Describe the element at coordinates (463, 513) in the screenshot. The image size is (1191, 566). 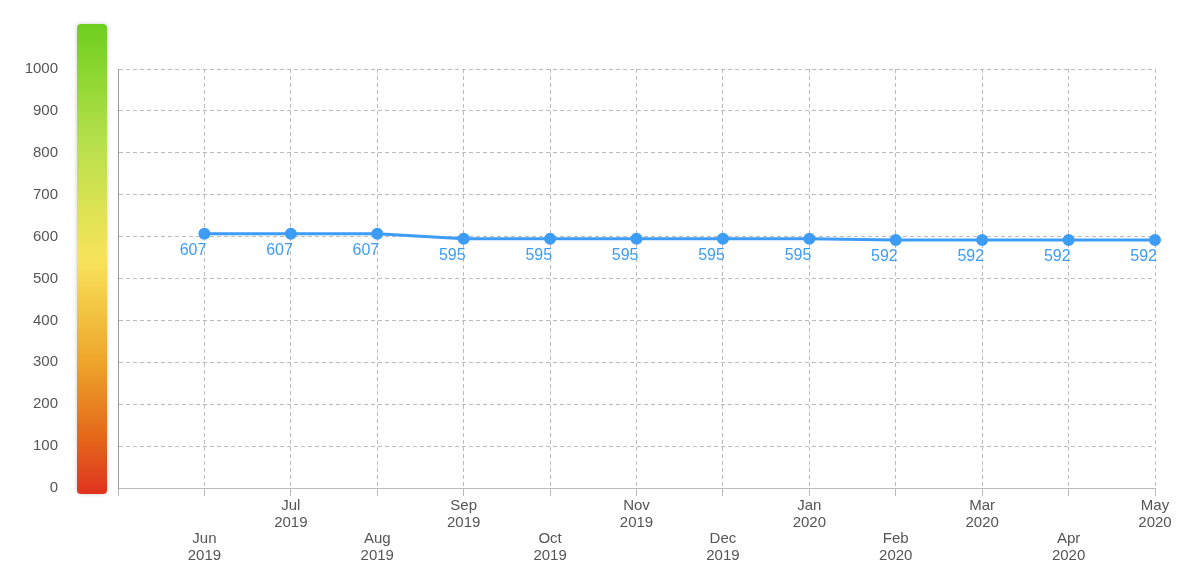
I see `x-tick-label: Sep 2019` at that location.